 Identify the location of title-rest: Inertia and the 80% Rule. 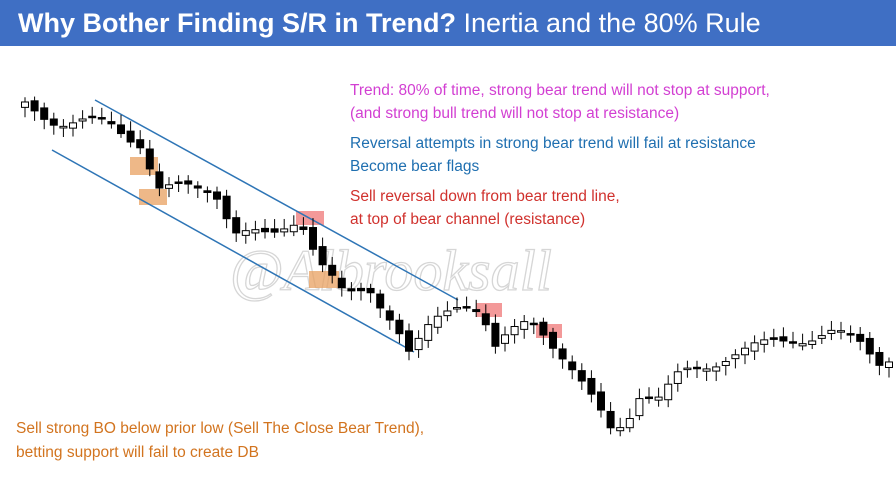
(612, 23).